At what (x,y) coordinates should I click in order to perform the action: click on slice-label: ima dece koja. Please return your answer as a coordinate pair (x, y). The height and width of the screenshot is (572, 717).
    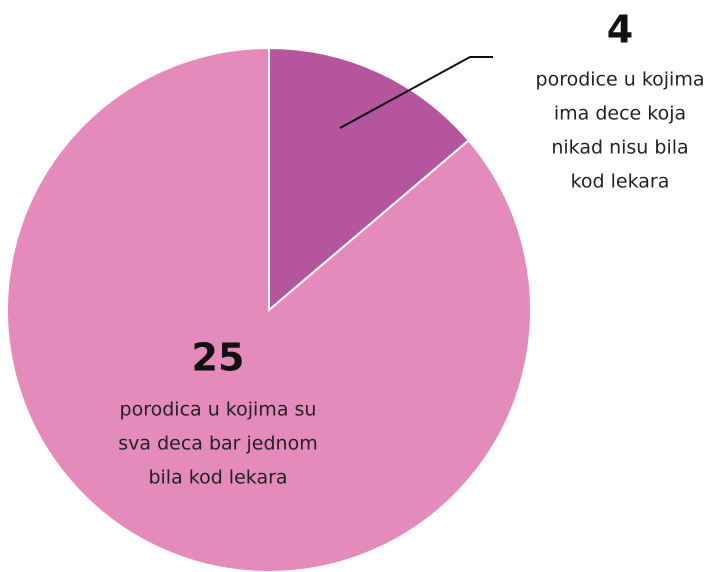
    Looking at the image, I should click on (620, 114).